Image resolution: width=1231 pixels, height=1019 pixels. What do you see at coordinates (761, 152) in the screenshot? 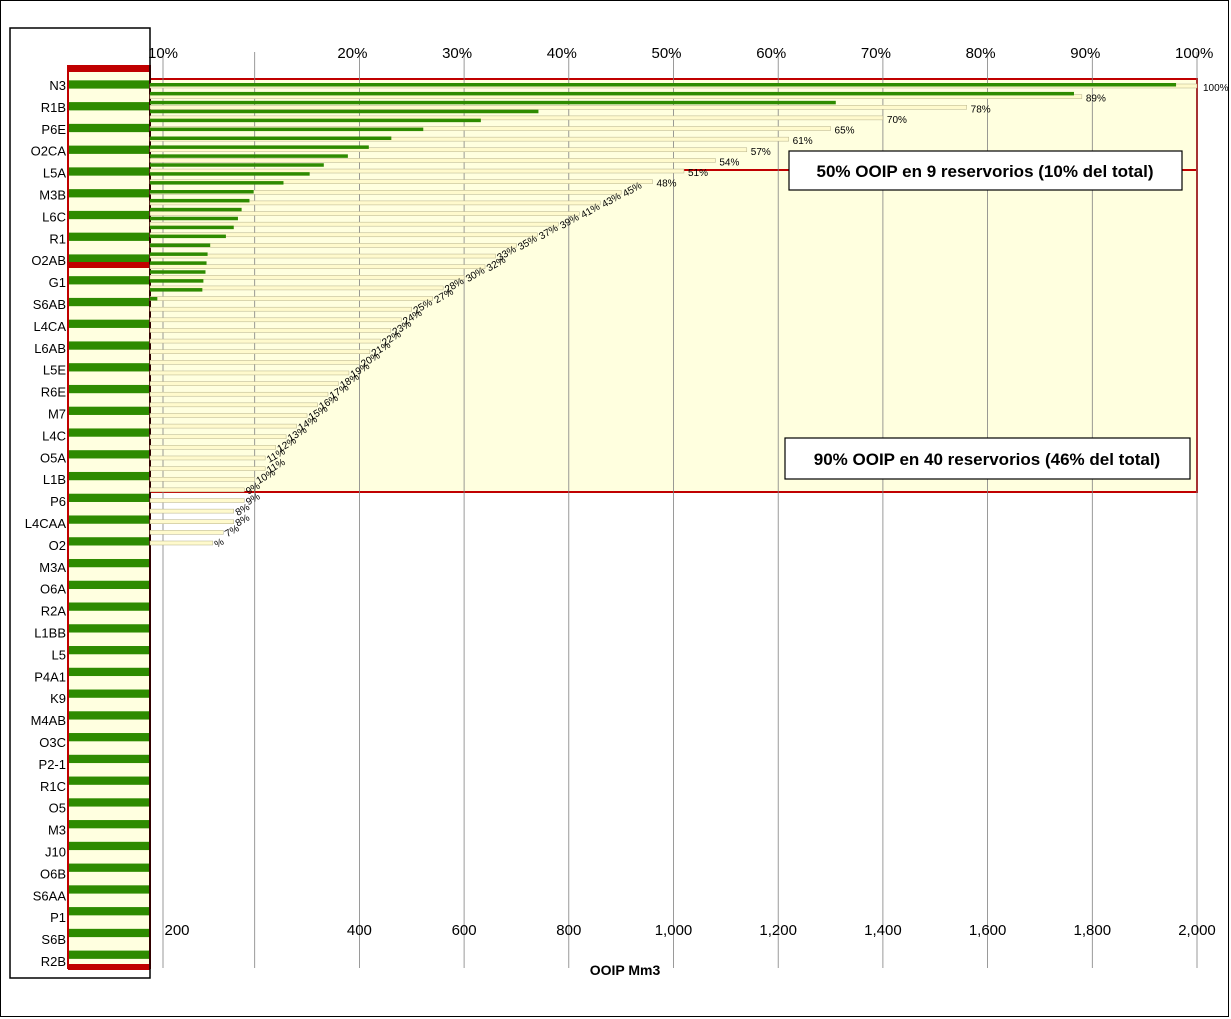
I see `cumulative-label: 57%` at bounding box center [761, 152].